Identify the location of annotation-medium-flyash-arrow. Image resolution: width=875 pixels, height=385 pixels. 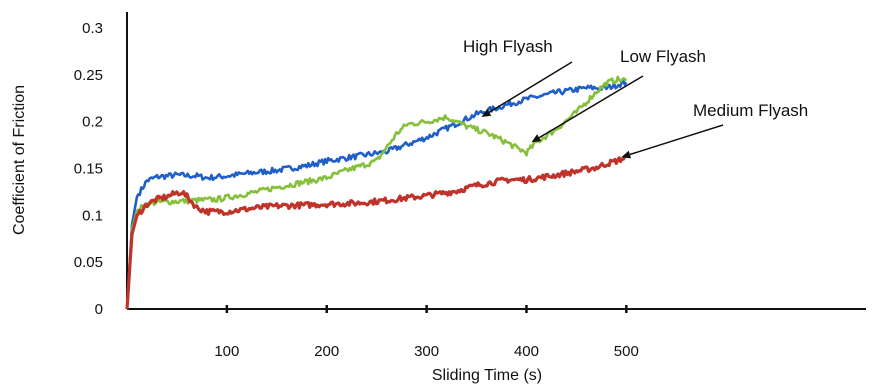
(676, 140).